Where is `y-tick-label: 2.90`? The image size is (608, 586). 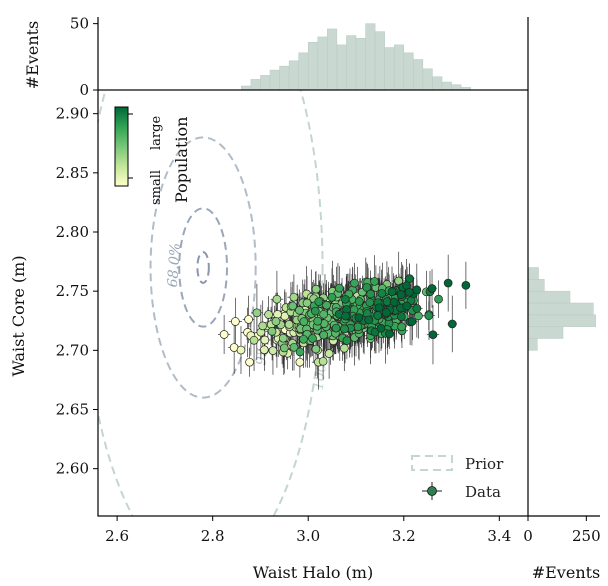 y-tick-label: 2.90 is located at coordinates (72, 114).